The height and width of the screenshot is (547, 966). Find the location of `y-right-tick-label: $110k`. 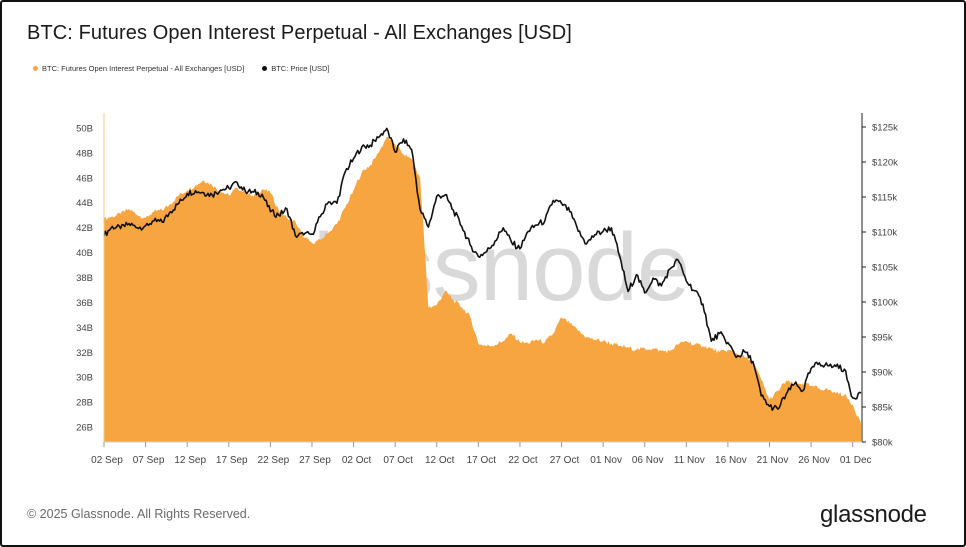

y-right-tick-label: $110k is located at coordinates (884, 233).